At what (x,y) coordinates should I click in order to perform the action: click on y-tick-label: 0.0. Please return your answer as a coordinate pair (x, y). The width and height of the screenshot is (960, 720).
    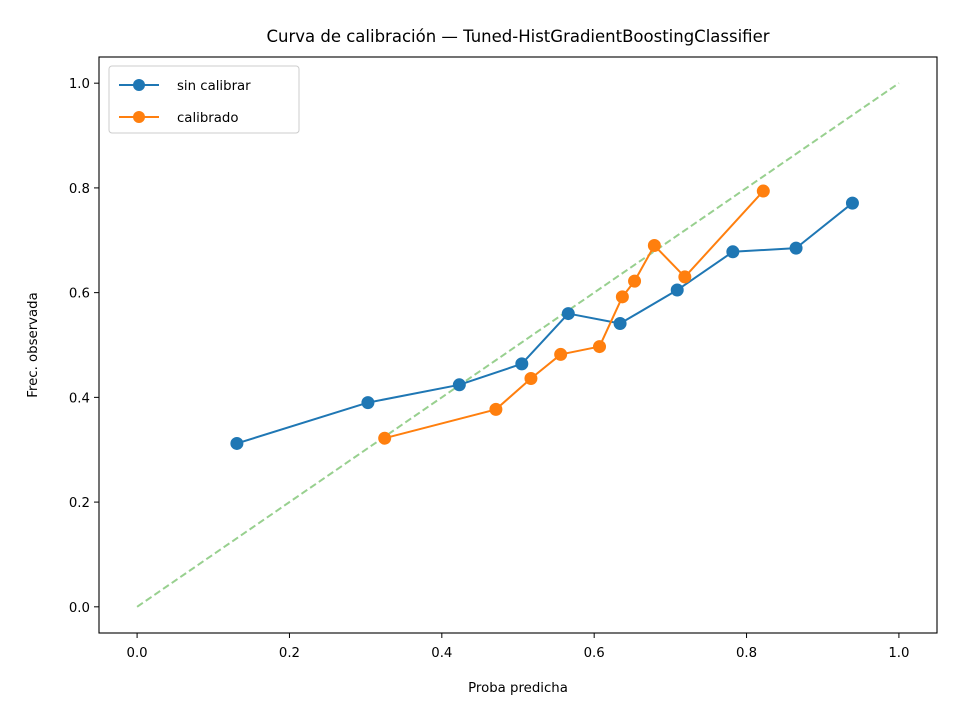
    Looking at the image, I should click on (79, 608).